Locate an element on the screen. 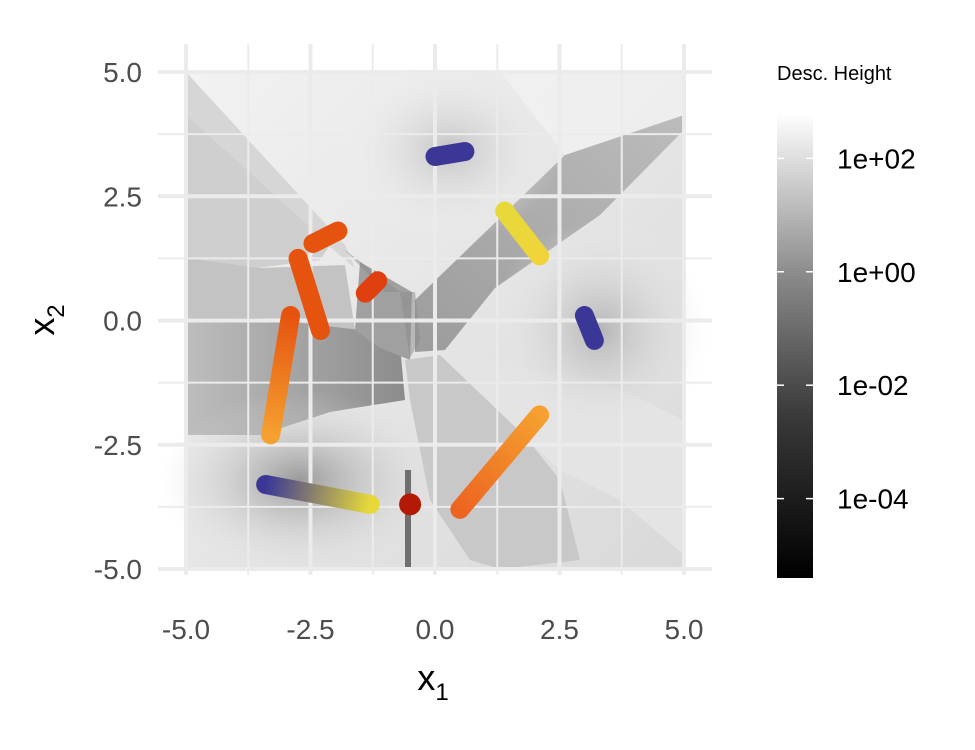 This screenshot has width=975, height=750. x-tick-label: -5.0 is located at coordinates (186, 629).